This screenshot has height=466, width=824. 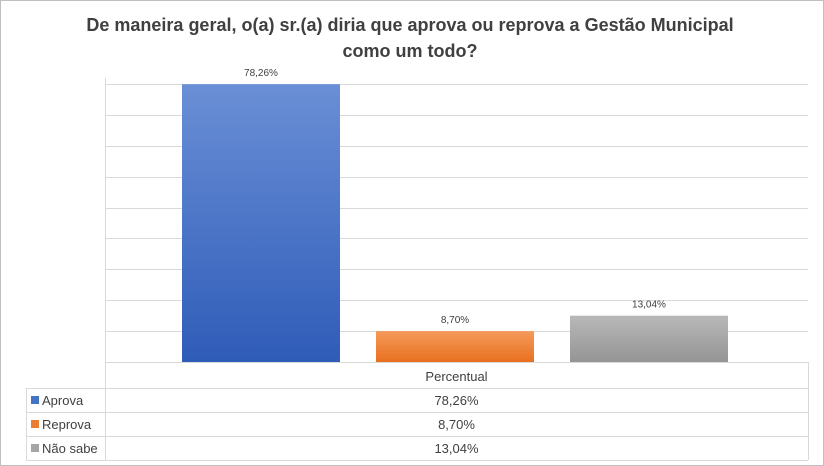 I want to click on legend-name-2: Reprova, so click(x=67, y=424).